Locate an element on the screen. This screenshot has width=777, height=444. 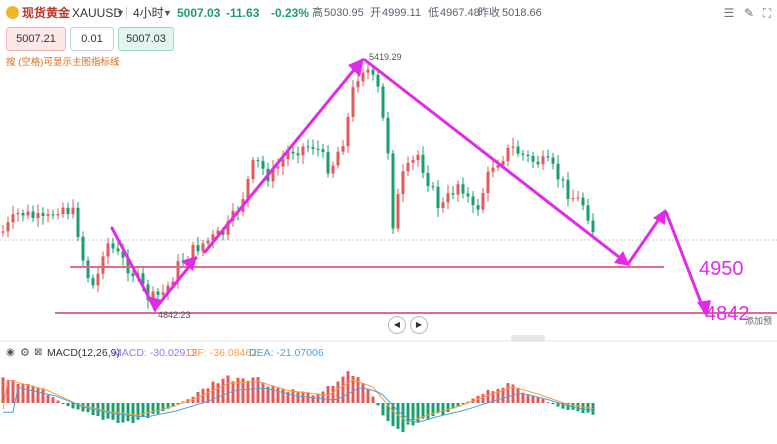
buy-price-button: 5007.03 is located at coordinates (146, 39).